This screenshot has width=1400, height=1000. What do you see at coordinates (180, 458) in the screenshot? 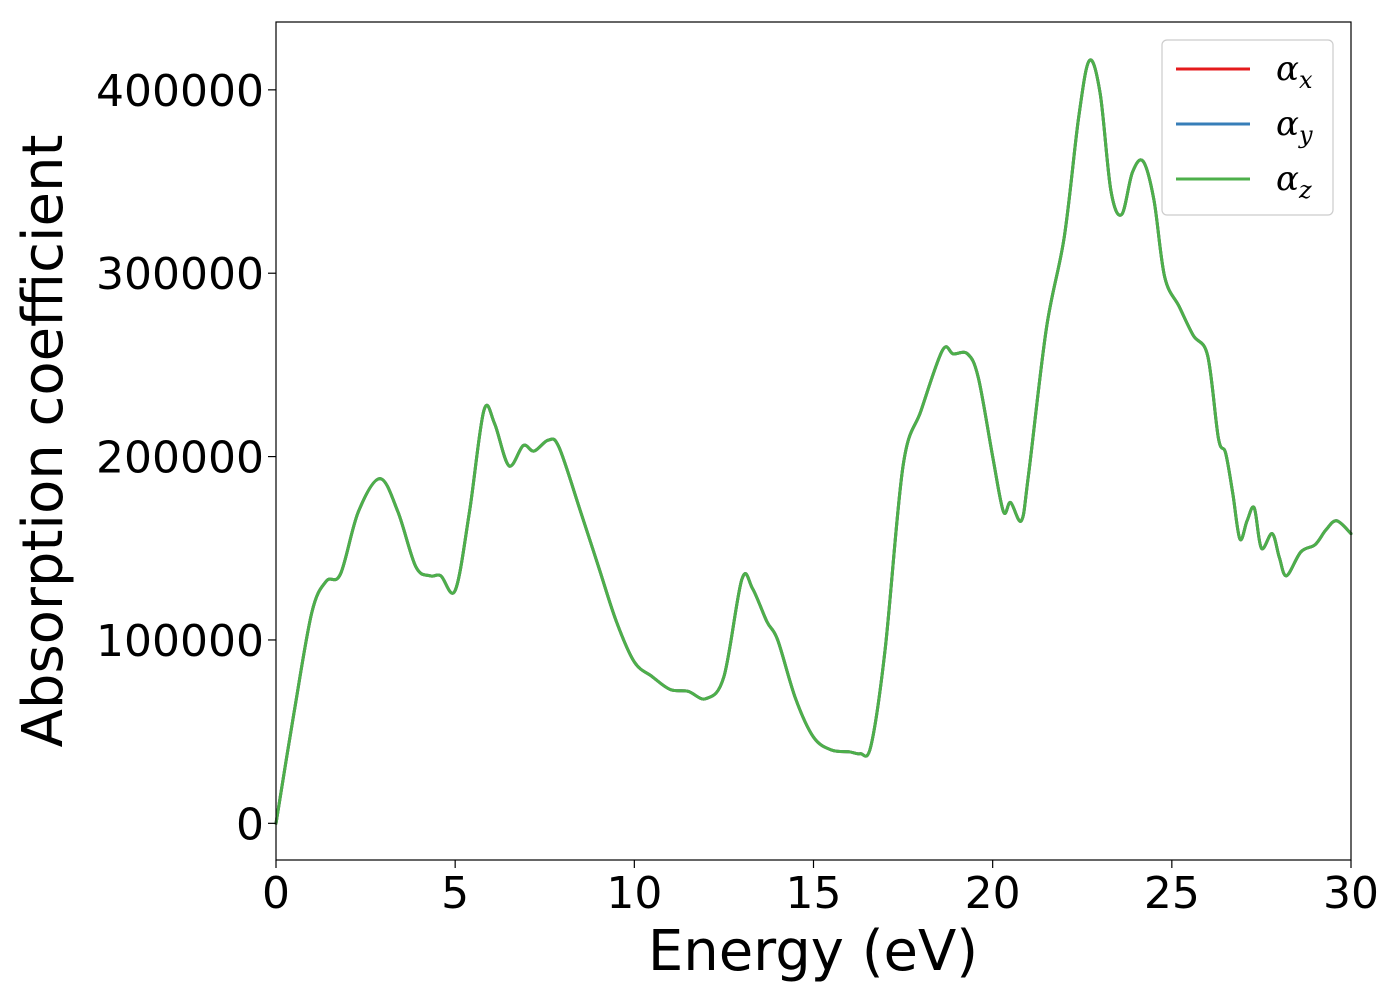
I see `y-tick-label: 200000` at bounding box center [180, 458].